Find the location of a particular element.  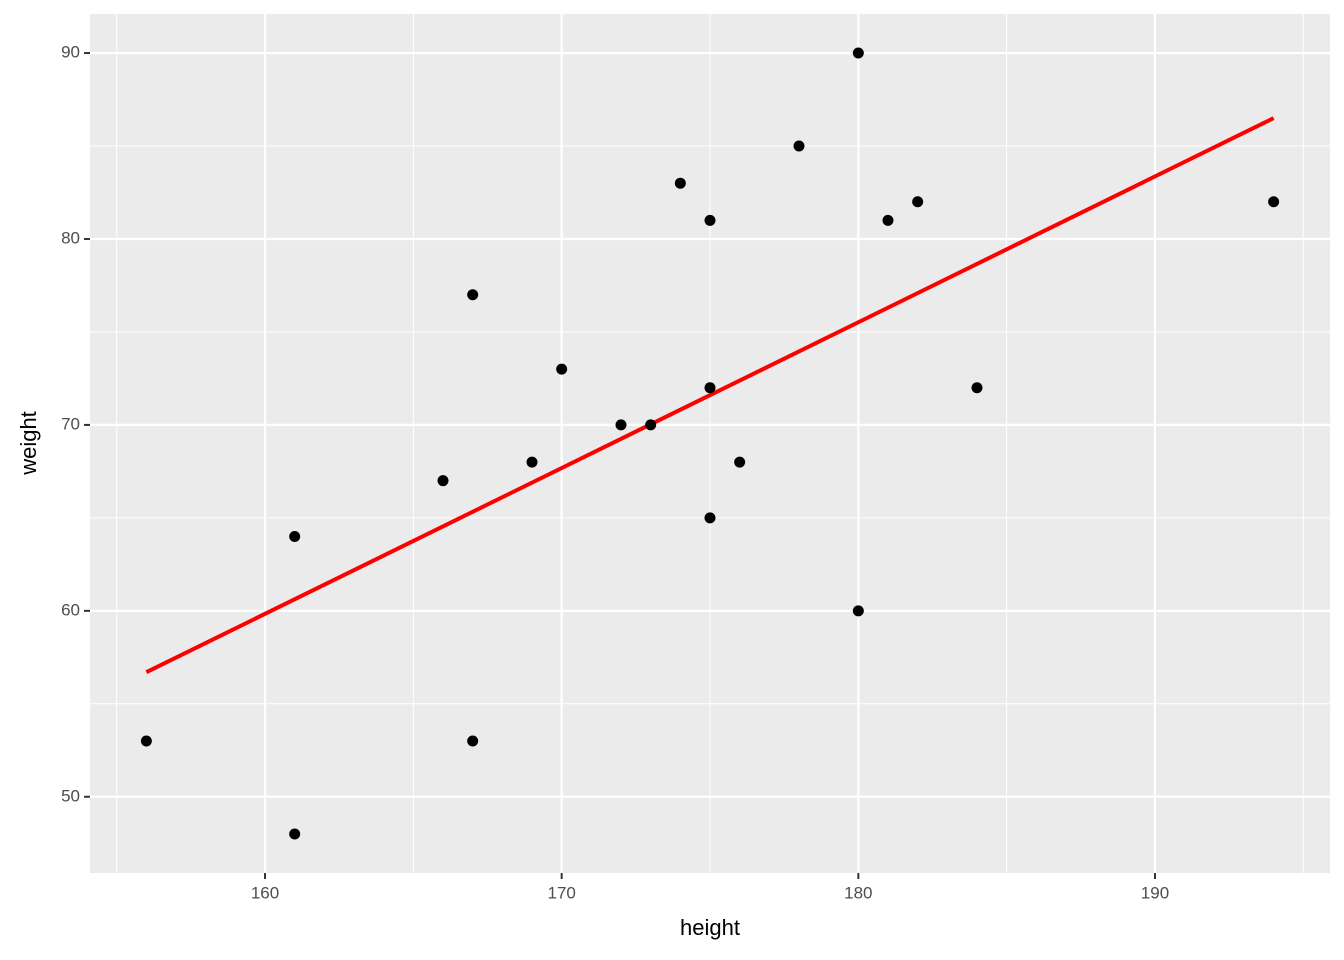

y-tick-label: 50 is located at coordinates (70, 795).